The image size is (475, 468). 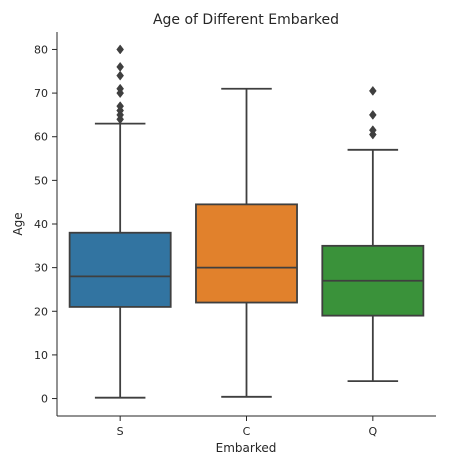 I want to click on y-tick-label: 60, so click(x=41, y=137).